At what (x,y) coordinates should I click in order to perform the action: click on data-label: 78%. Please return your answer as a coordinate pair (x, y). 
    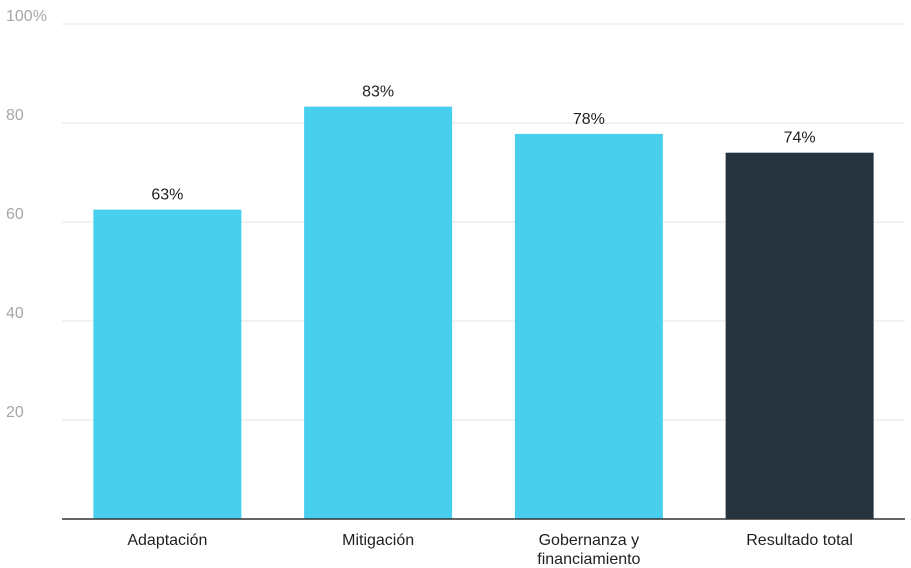
    Looking at the image, I should click on (589, 119).